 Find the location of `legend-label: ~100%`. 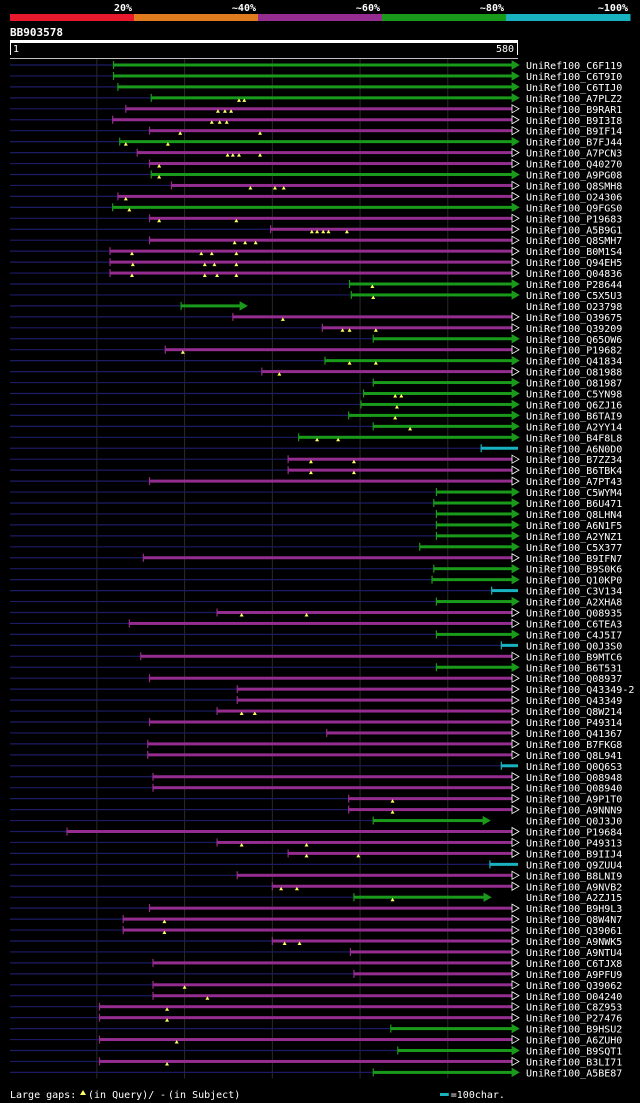

legend-label: ~100% is located at coordinates (613, 8).